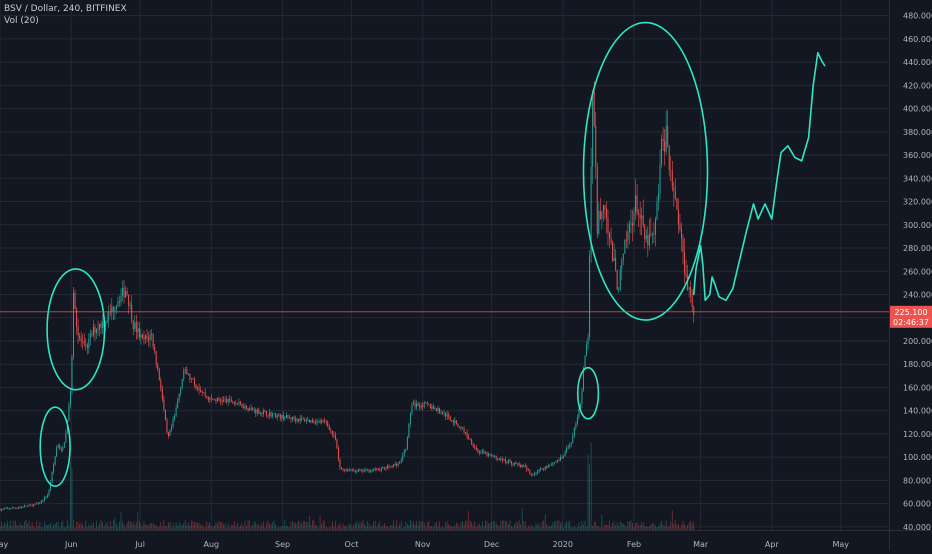 This screenshot has width=932, height=554. What do you see at coordinates (634, 544) in the screenshot?
I see `x-tick-label: Feb` at bounding box center [634, 544].